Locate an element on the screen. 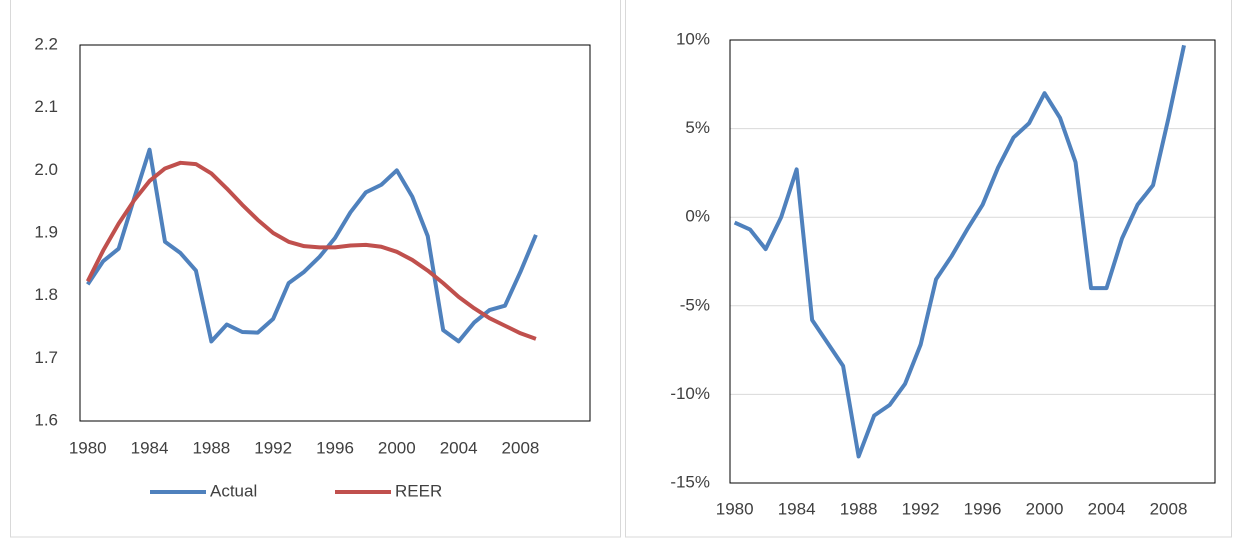 This screenshot has width=1238, height=538. y-tick-label: 1.7 is located at coordinates (46, 357).